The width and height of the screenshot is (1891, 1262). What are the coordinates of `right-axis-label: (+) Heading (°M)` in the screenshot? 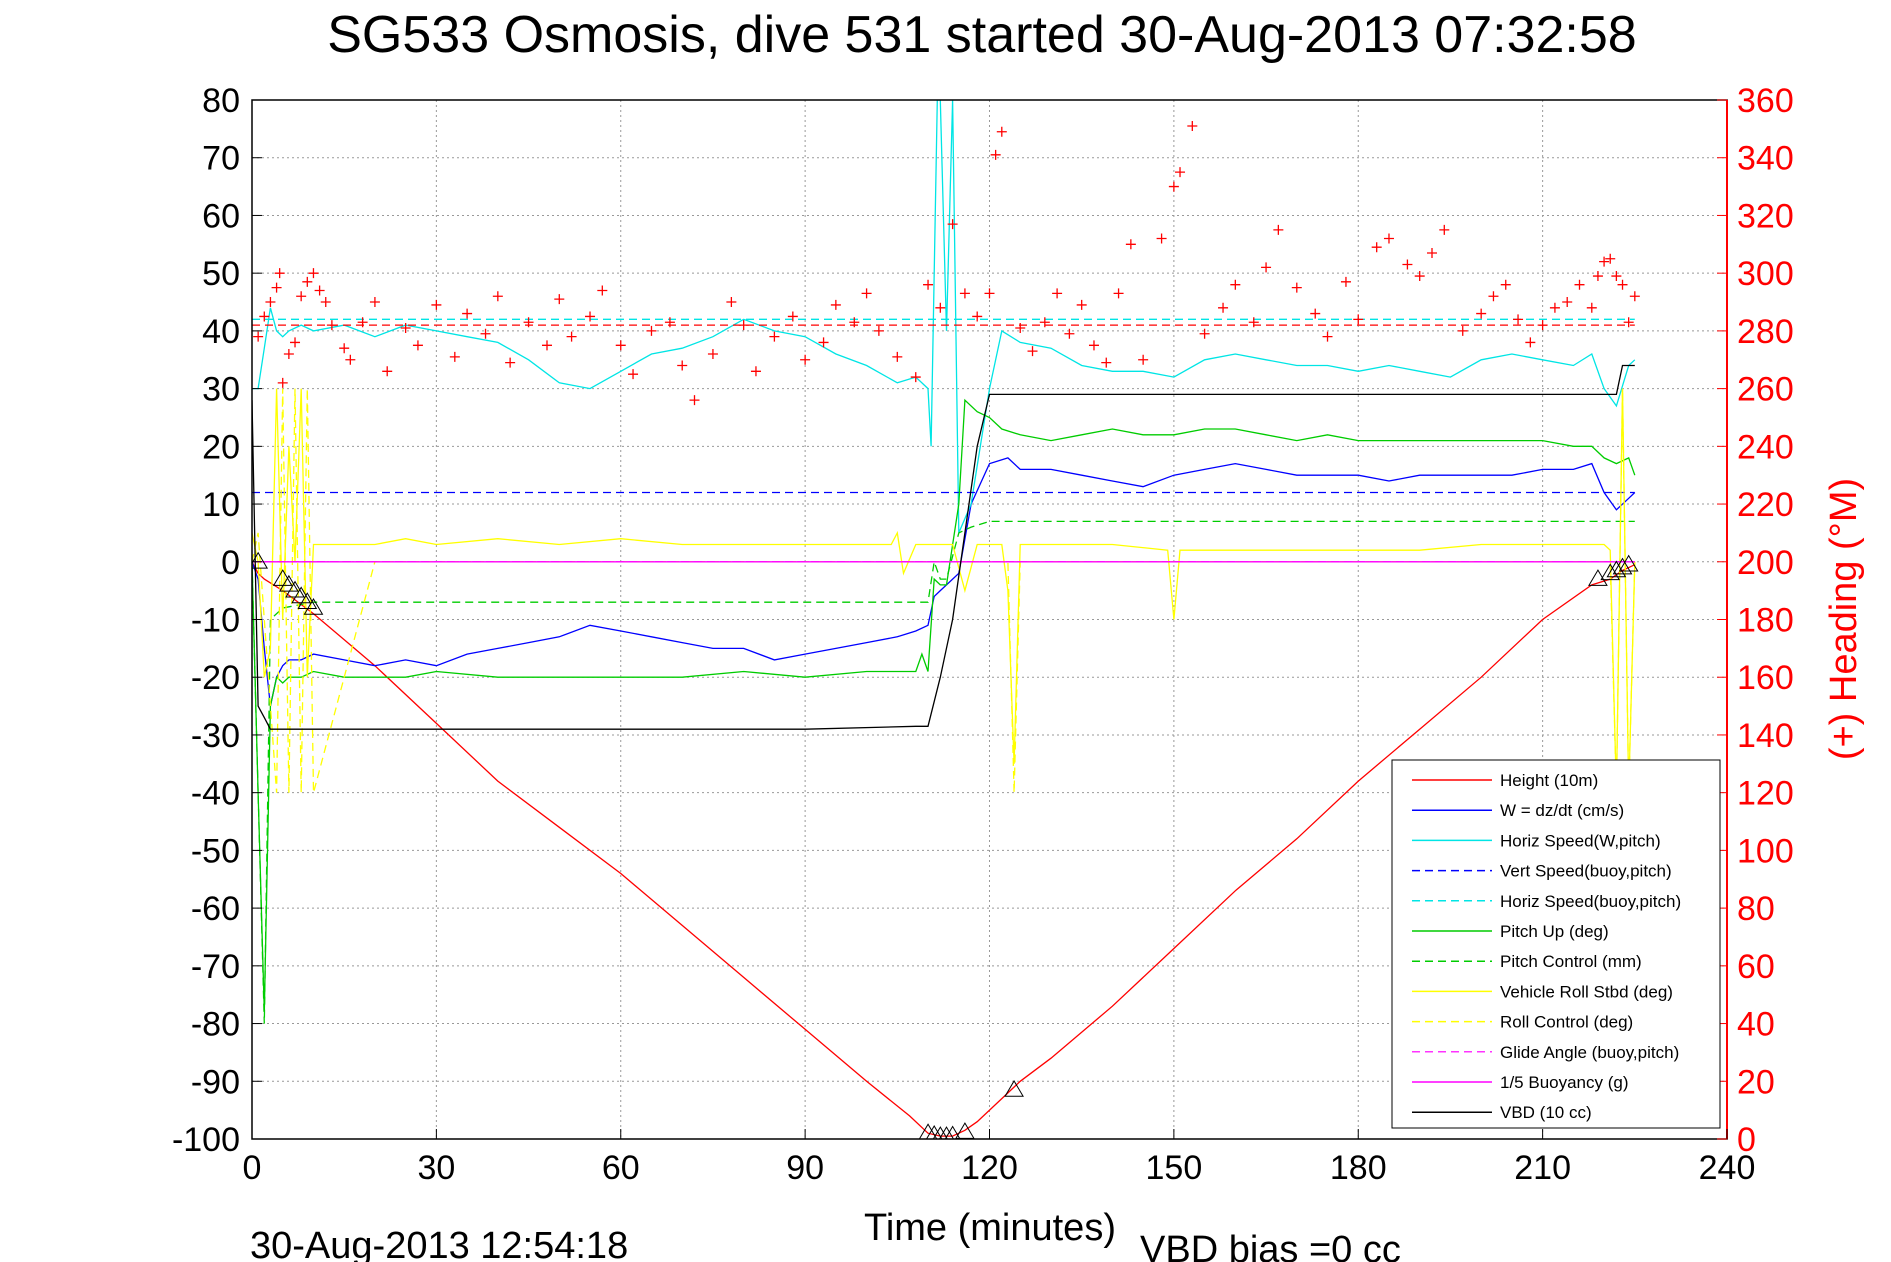 It's located at (1844, 619).